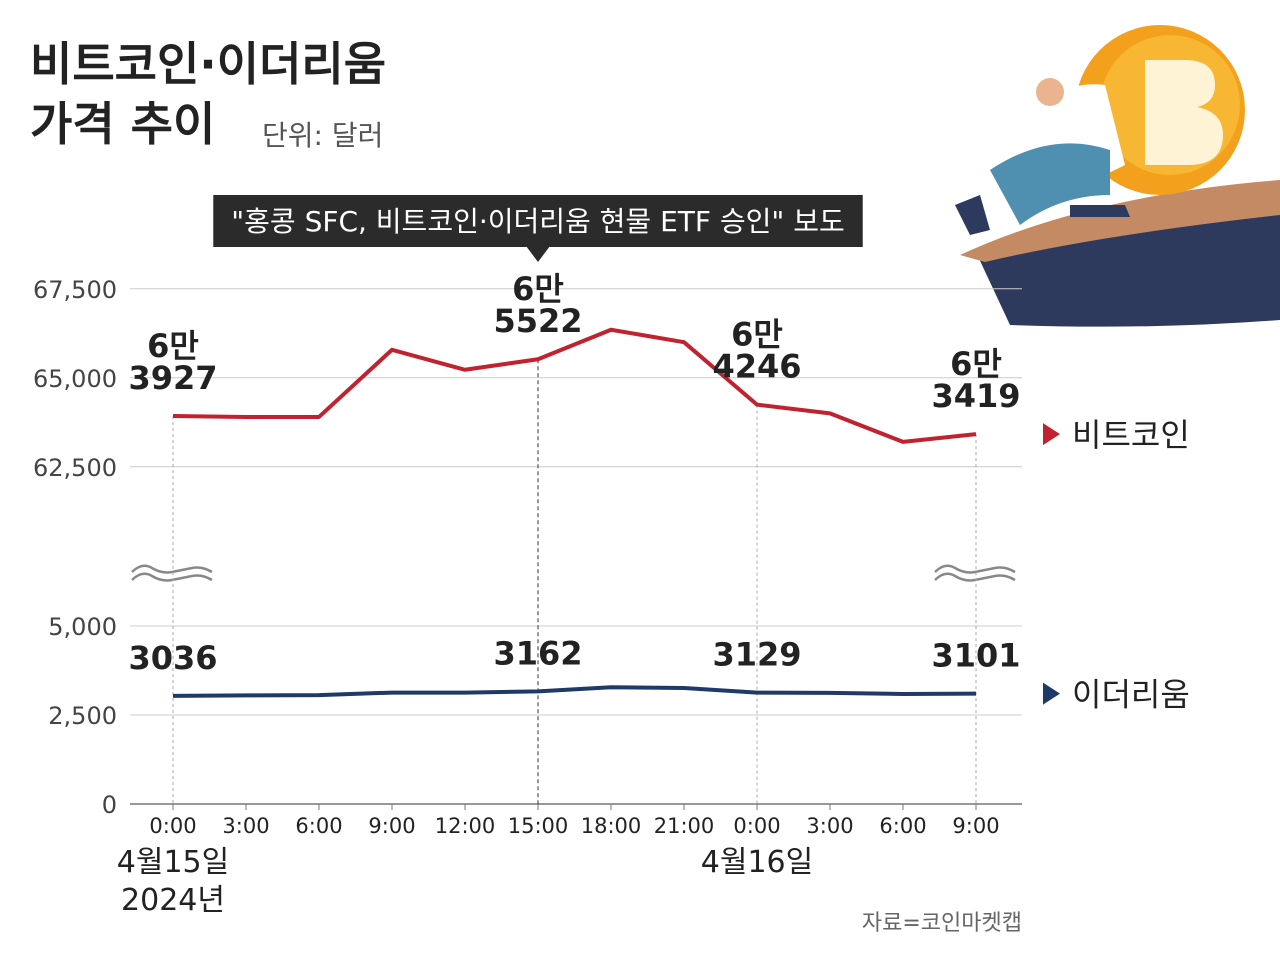  I want to click on value-label: 6만 3419, so click(975, 380).